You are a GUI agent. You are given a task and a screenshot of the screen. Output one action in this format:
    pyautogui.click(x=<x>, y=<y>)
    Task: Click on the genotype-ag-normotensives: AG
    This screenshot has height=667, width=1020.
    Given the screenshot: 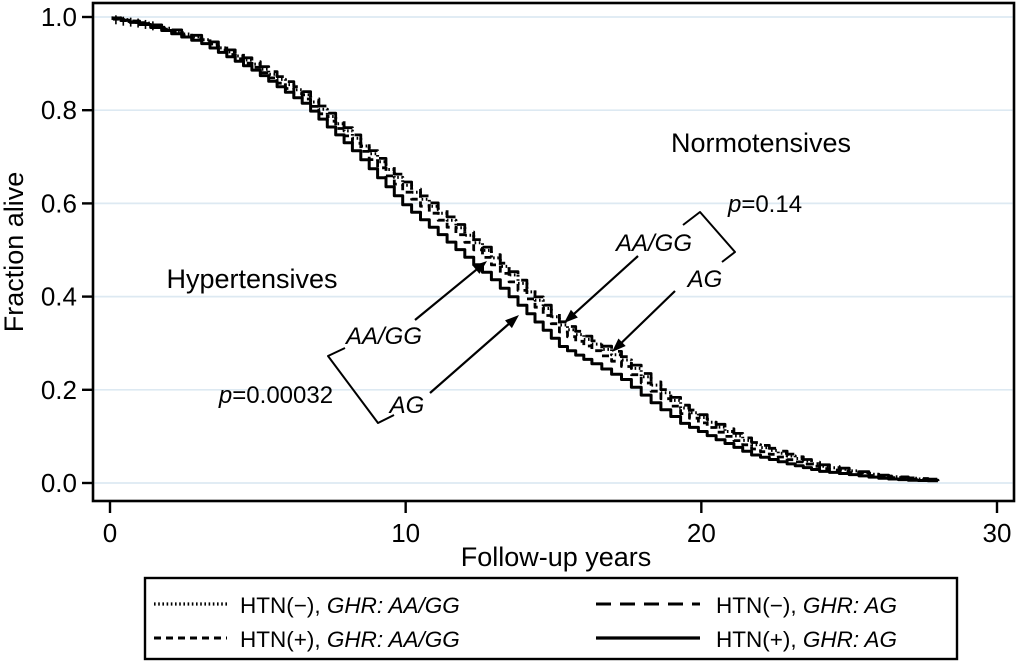 What is the action you would take?
    pyautogui.click(x=704, y=279)
    